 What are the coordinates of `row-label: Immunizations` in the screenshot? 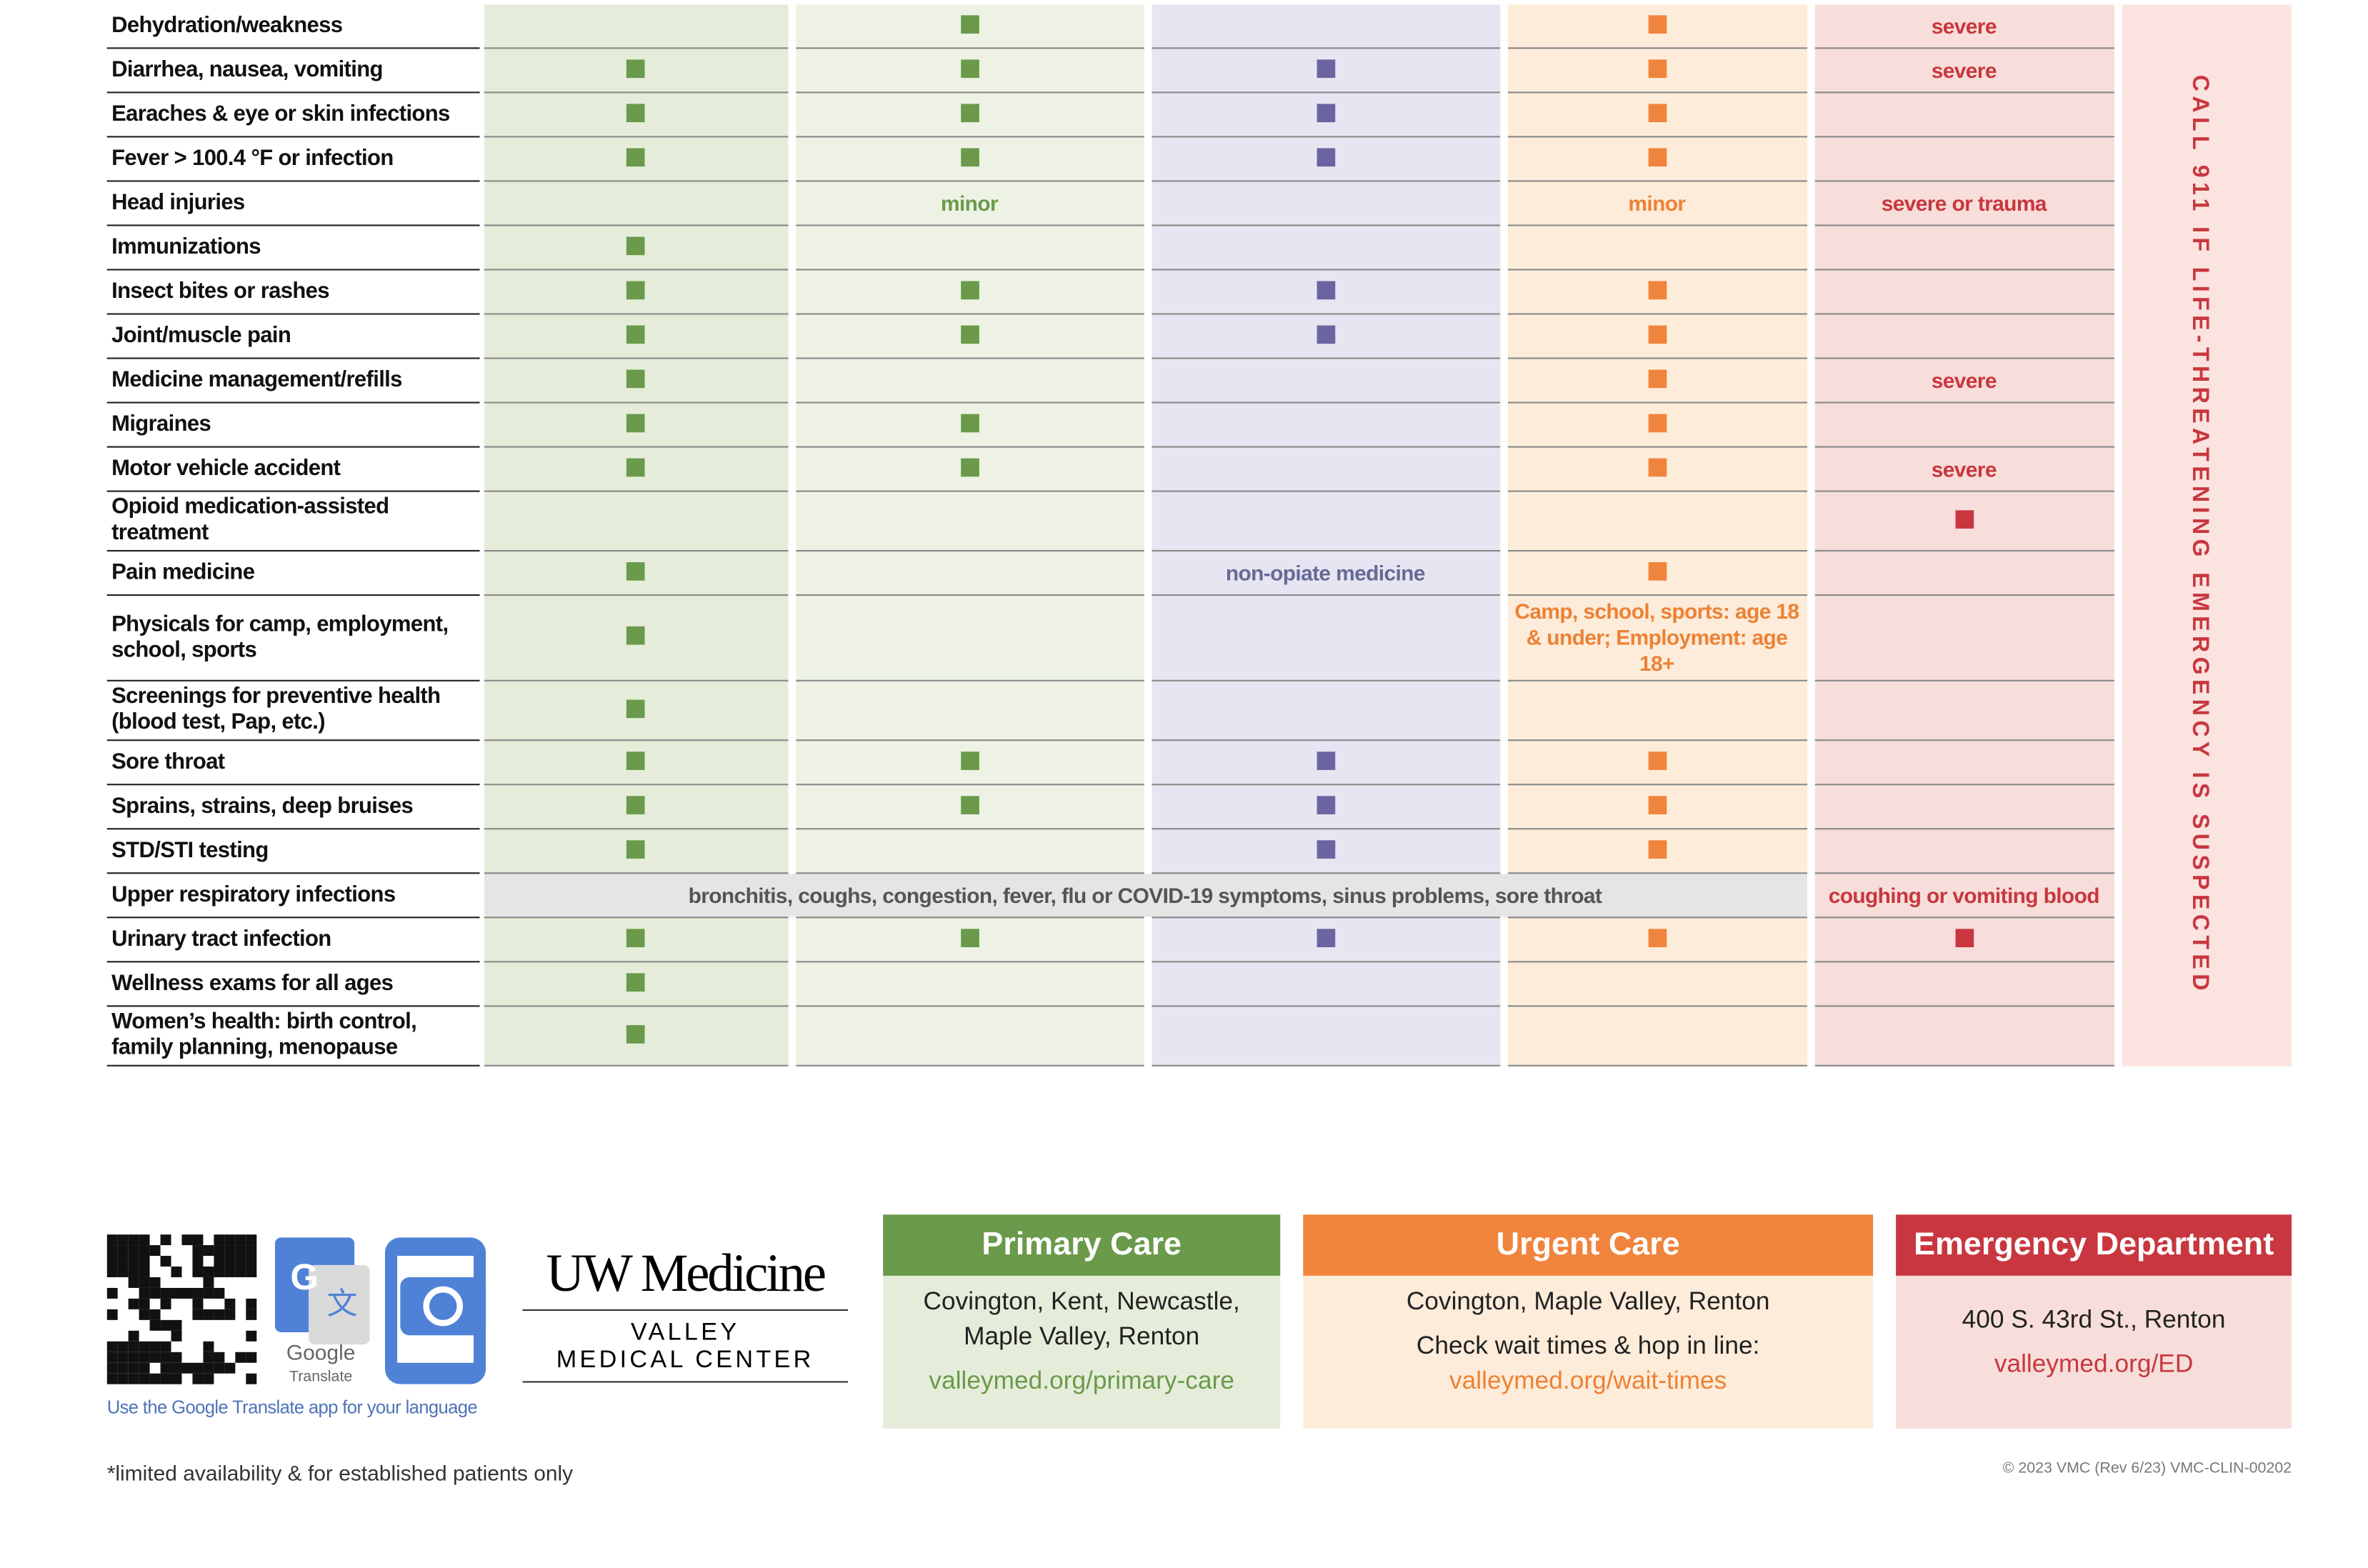 It's located at (293, 248).